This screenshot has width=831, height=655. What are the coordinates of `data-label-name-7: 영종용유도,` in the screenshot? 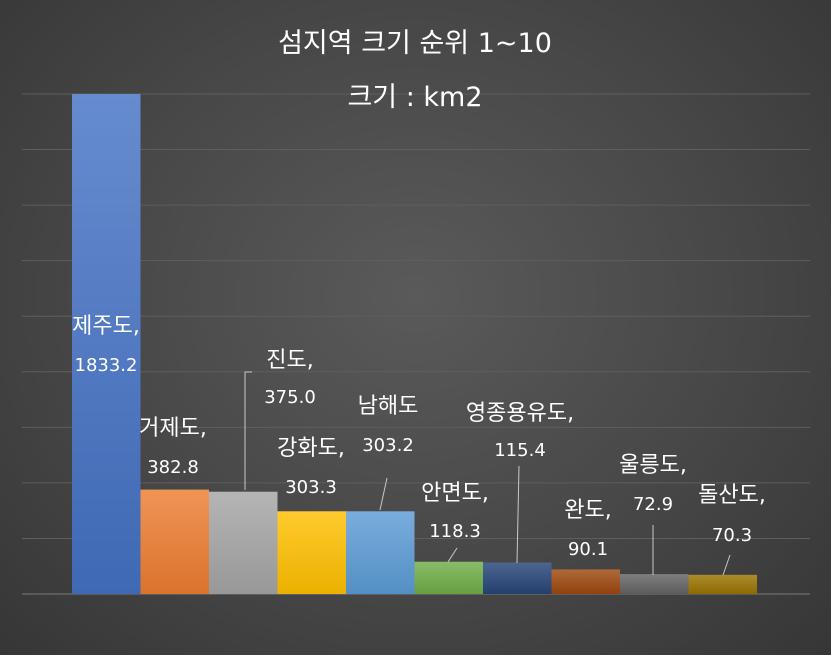 It's located at (520, 413).